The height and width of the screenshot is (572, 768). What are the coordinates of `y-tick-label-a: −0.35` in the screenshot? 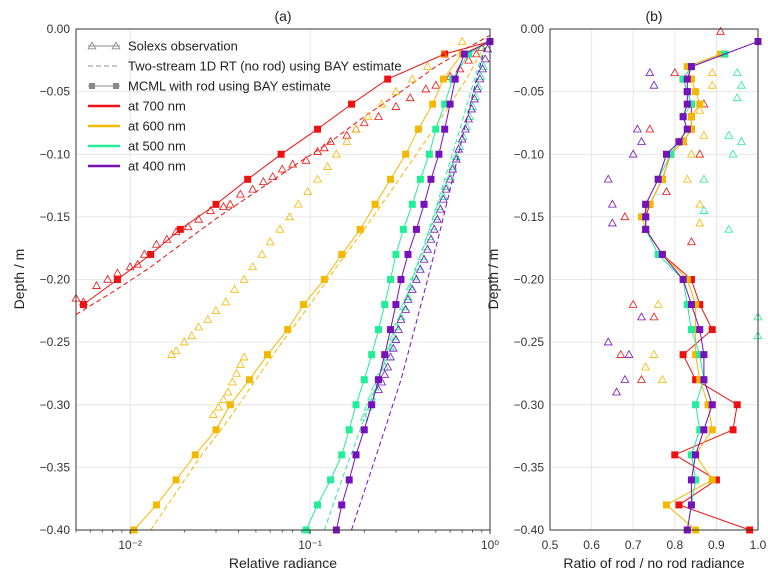 It's located at (55, 467).